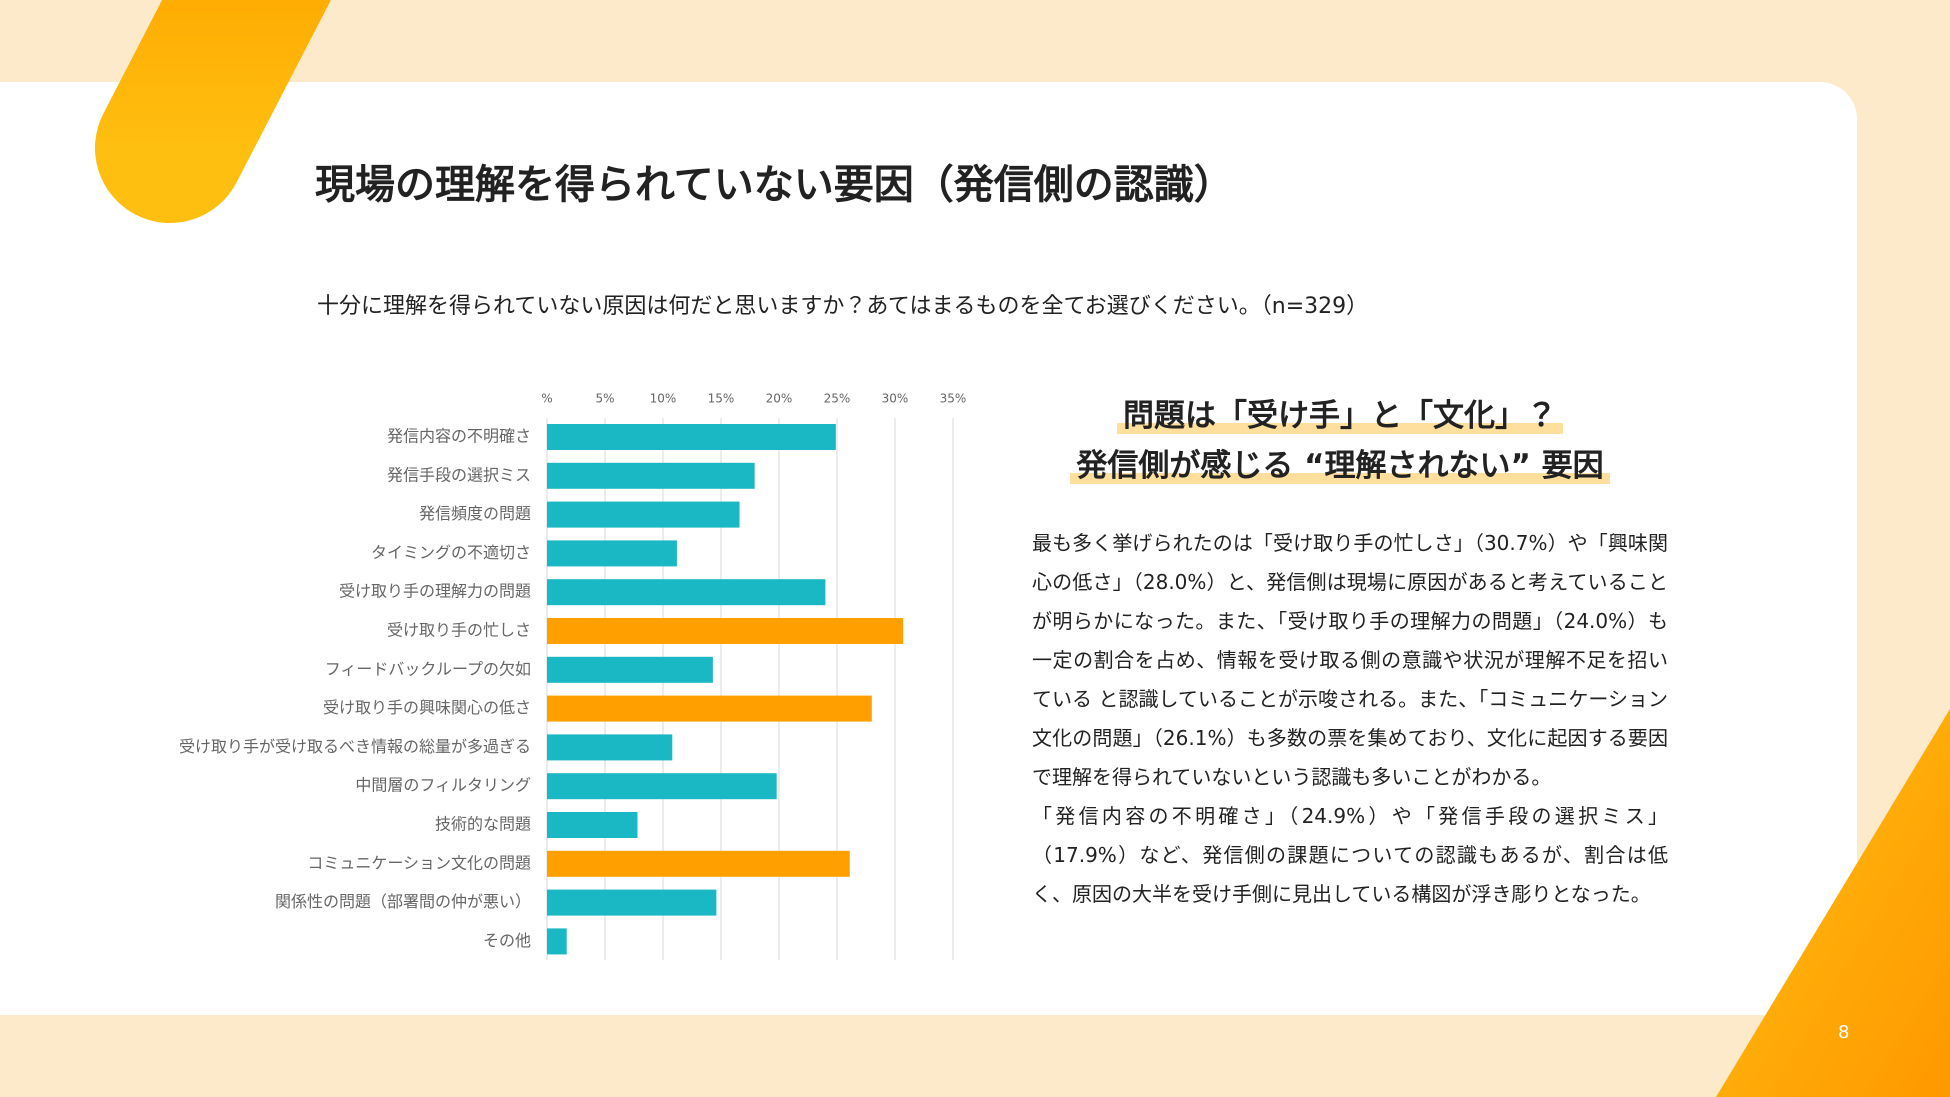 The width and height of the screenshot is (1950, 1097). Describe the element at coordinates (443, 785) in the screenshot. I see `category-label: 中間層のフィルタリング` at that location.